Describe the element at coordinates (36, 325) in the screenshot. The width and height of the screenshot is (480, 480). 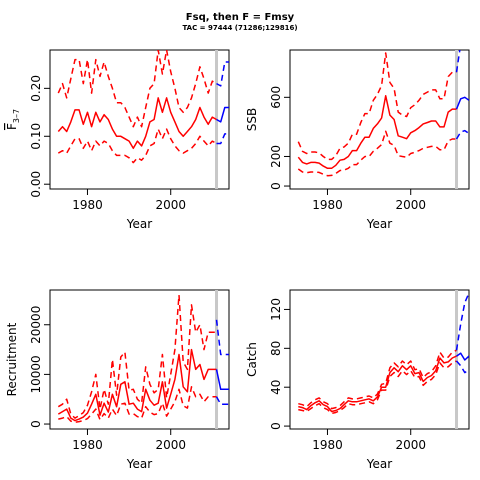
I see `recruitment-y-tick-label: 20000` at that location.